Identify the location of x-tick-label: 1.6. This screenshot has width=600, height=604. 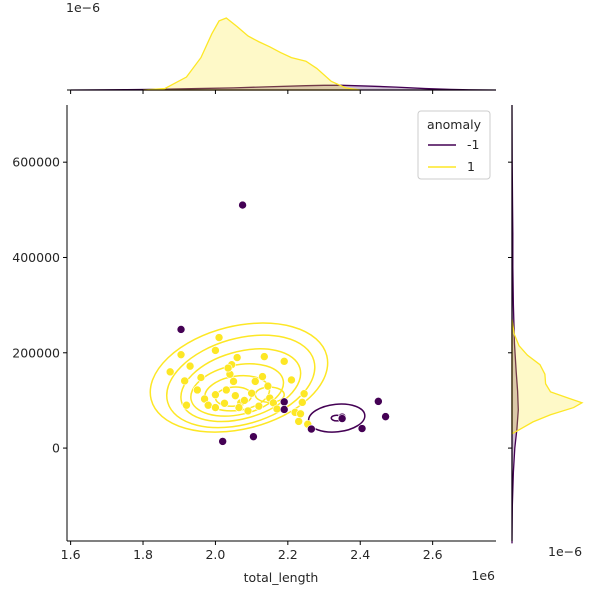
(71, 554).